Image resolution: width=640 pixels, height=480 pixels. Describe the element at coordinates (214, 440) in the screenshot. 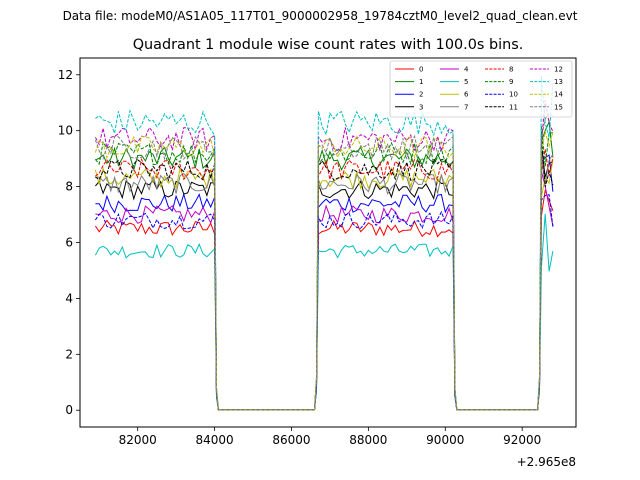

I see `x-tick-label: 84000` at that location.